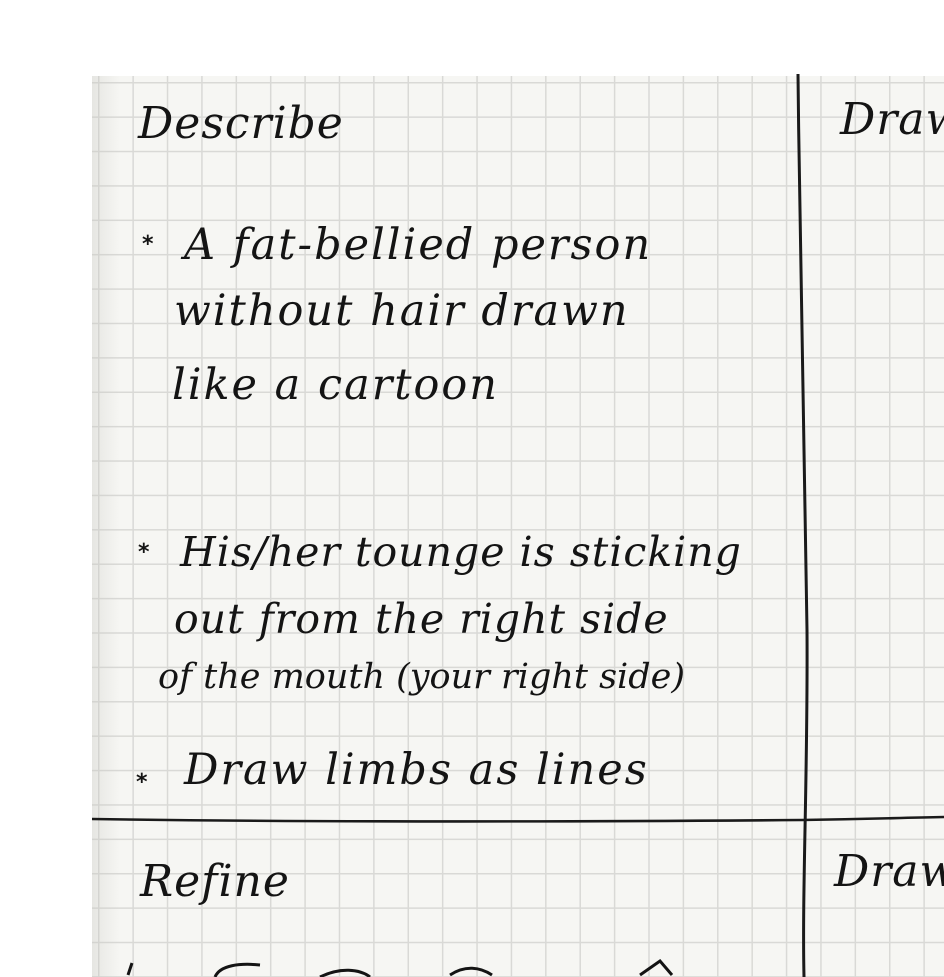  I want to click on bullet-1-line-1: A fat-bellied person, so click(418, 245).